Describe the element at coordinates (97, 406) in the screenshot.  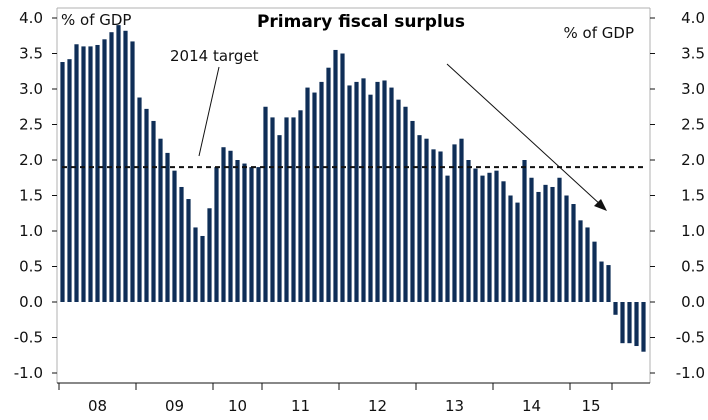
I see `x-tick-label: 08` at that location.